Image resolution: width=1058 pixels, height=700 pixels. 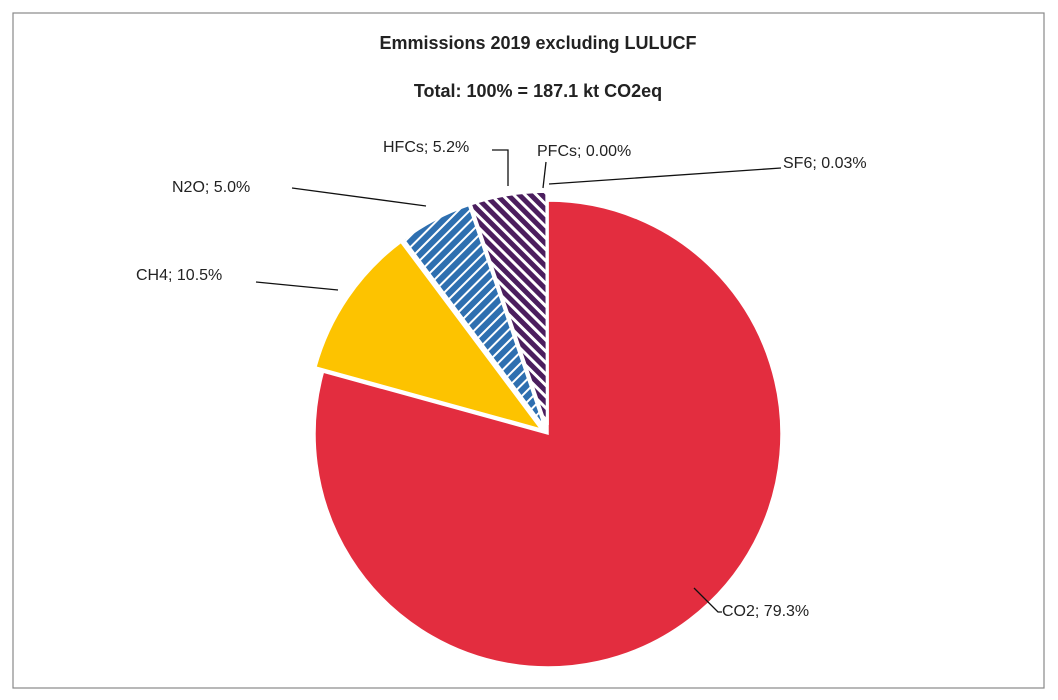 What do you see at coordinates (537, 43) in the screenshot?
I see `chart-title: Emmissions 2019 excluding LULUCF` at bounding box center [537, 43].